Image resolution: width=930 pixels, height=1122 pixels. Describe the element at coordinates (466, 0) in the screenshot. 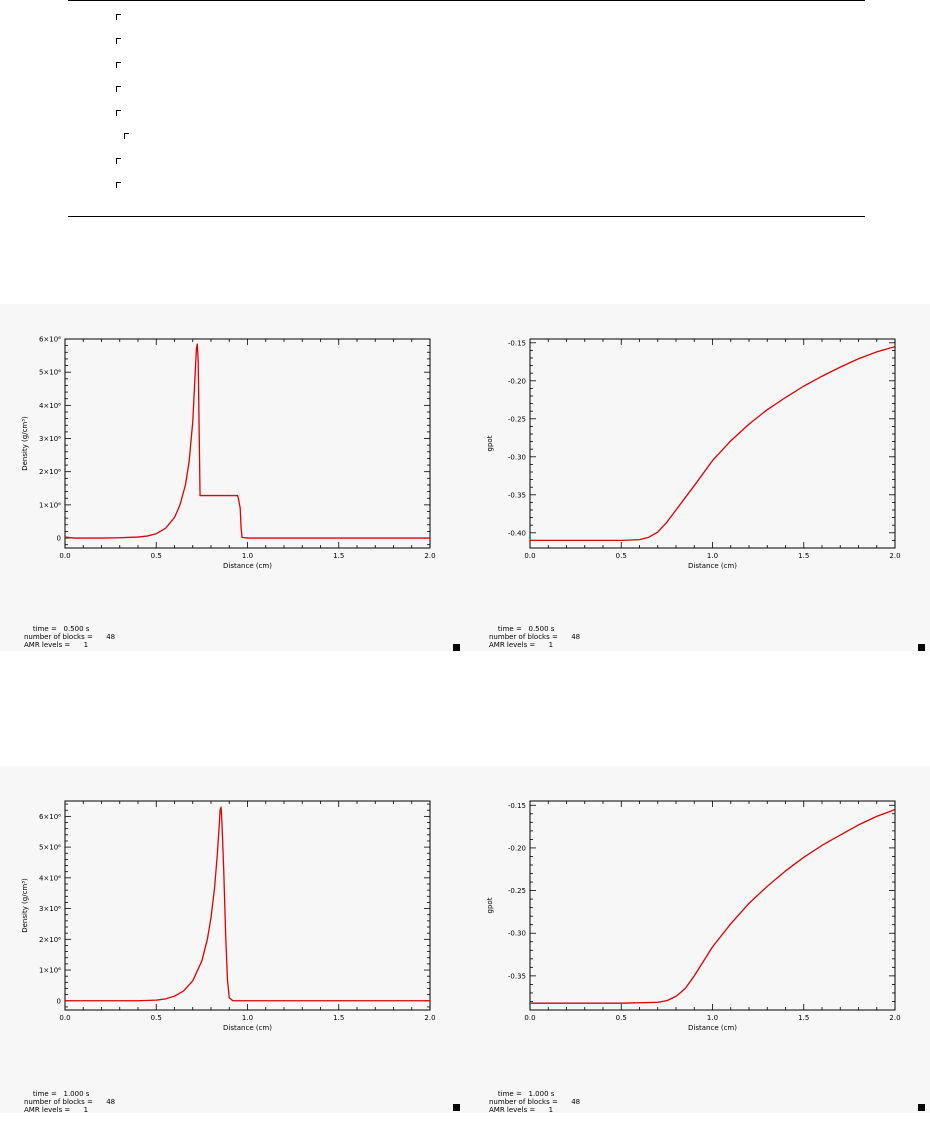

I see `top-rule` at that location.